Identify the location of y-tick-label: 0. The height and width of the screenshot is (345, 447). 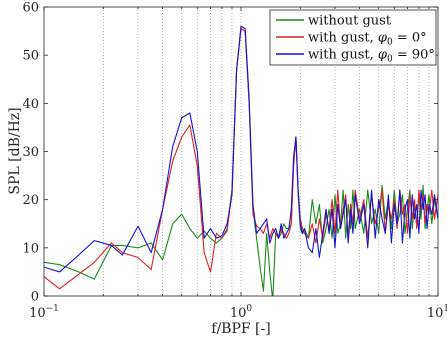
(35, 297).